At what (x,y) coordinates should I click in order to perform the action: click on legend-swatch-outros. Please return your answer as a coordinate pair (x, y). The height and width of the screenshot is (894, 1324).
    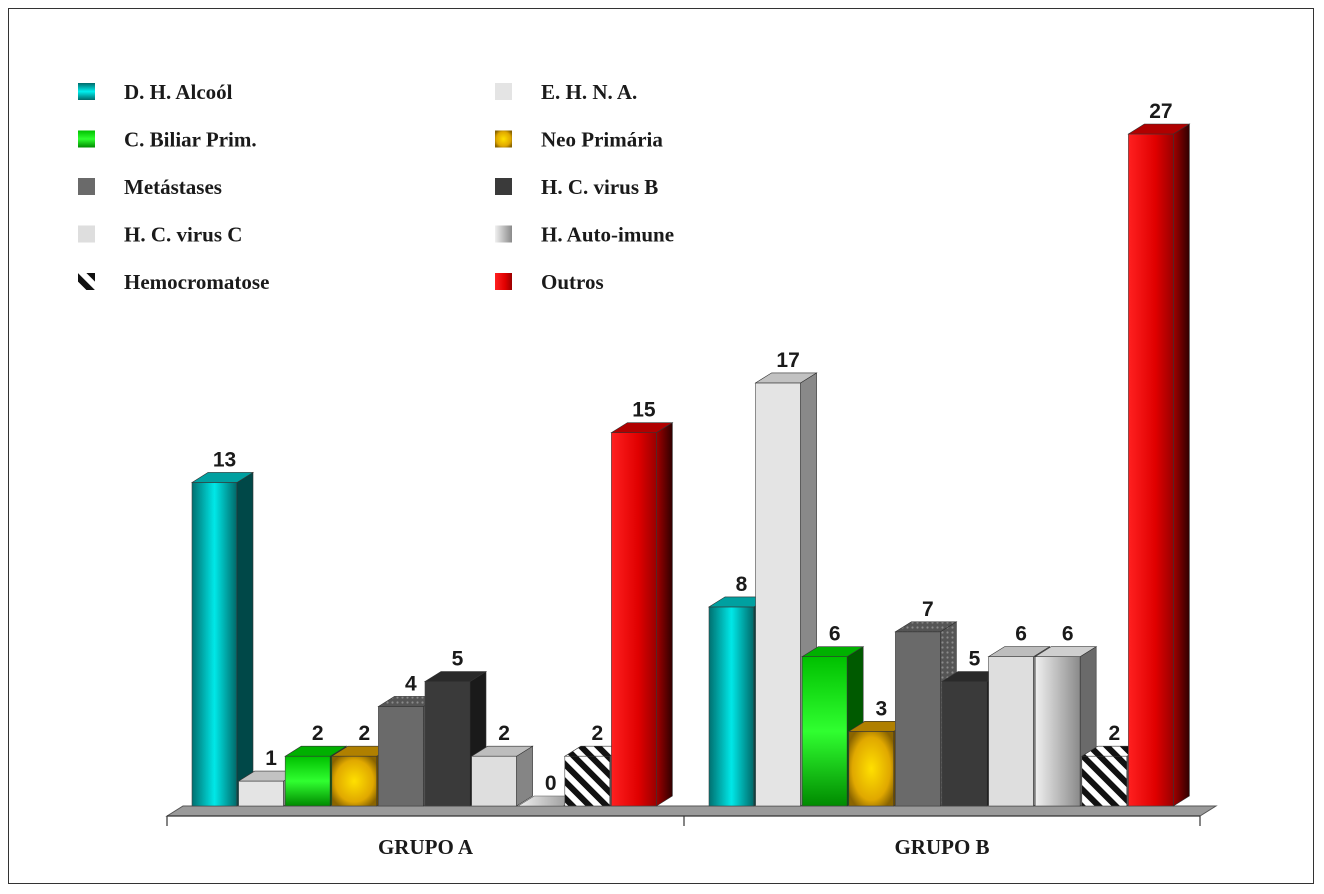
    Looking at the image, I should click on (503, 281).